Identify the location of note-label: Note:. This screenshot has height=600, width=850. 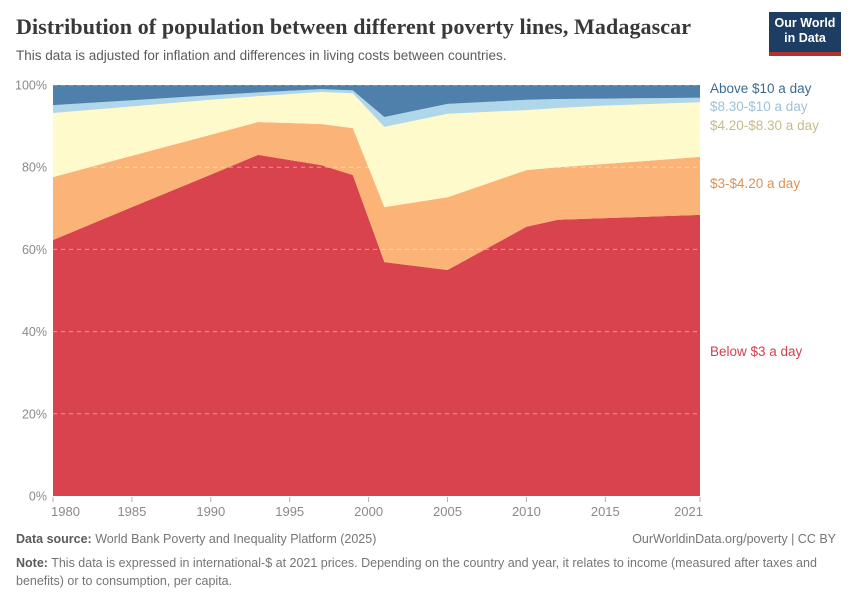
(32, 563).